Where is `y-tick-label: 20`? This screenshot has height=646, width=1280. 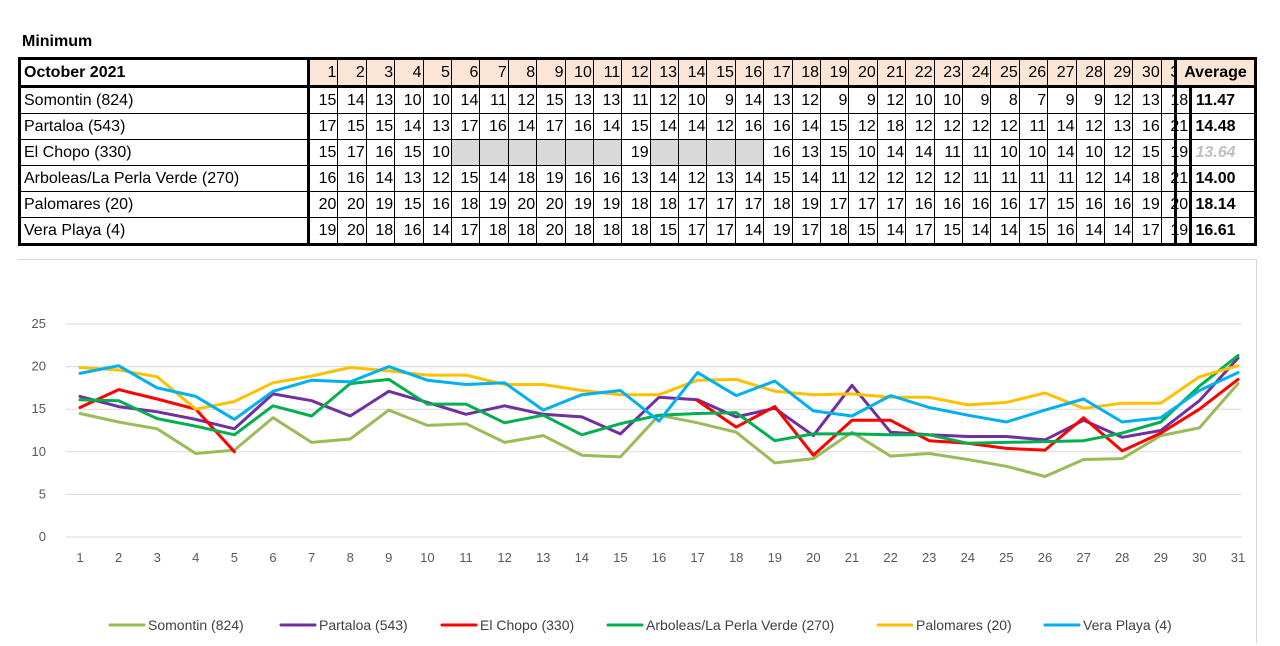 y-tick-label: 20 is located at coordinates (39, 366).